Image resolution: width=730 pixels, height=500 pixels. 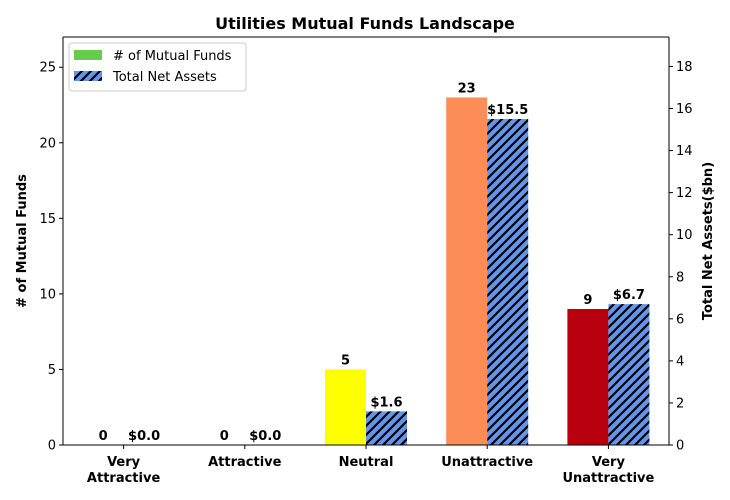 What do you see at coordinates (47, 219) in the screenshot?
I see `y-left-tick-label: 15` at bounding box center [47, 219].